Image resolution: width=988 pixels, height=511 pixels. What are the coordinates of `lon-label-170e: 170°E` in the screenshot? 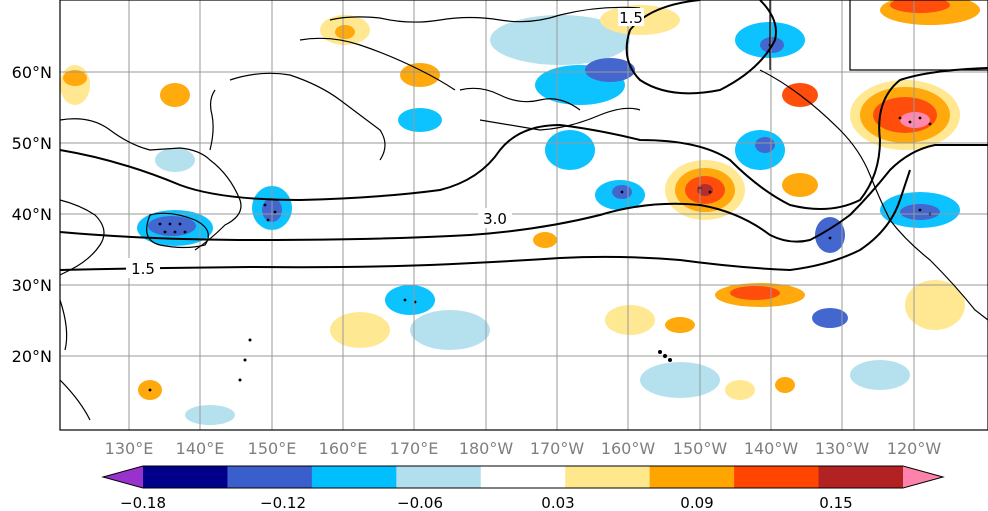 It's located at (414, 448).